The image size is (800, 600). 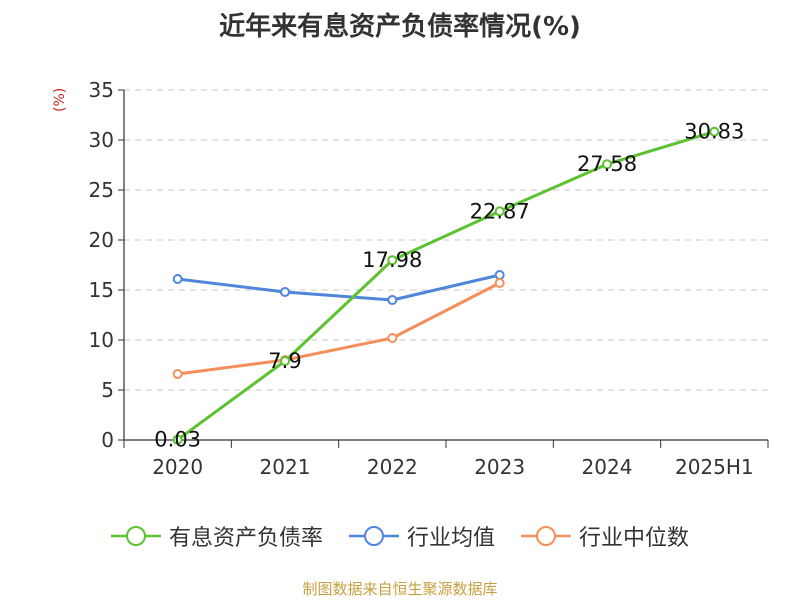 I want to click on x-tick-label-0: 2020, so click(x=177, y=467).